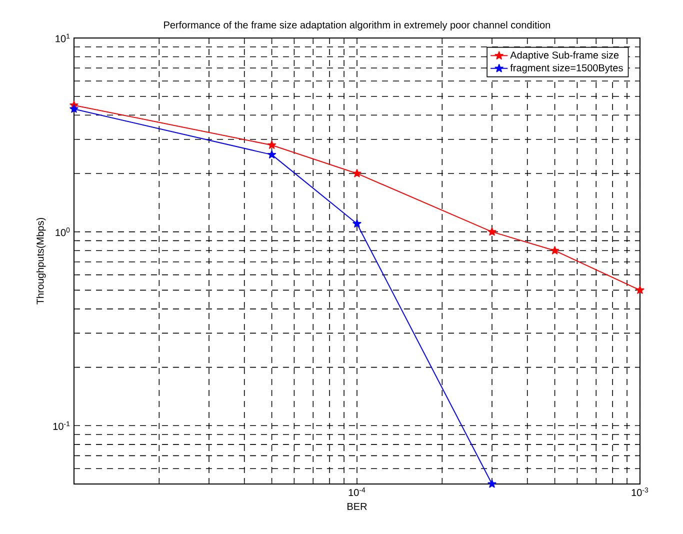 The width and height of the screenshot is (683, 534). I want to click on chart-title: Performance of the frame size adaptation algorithm in extremely poor channel condition, so click(357, 25).